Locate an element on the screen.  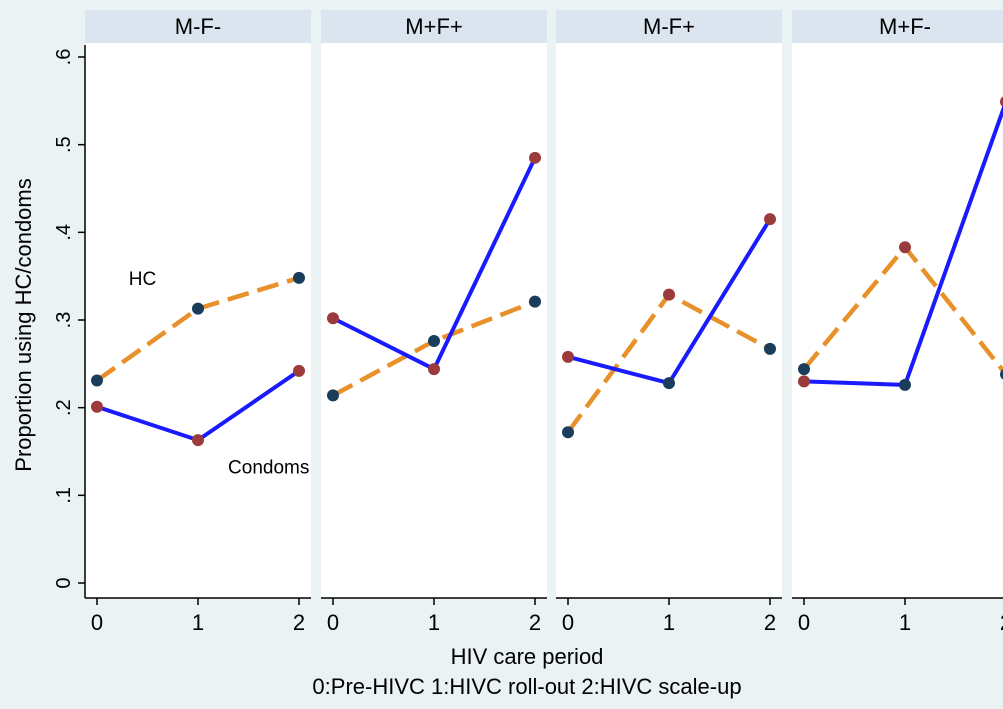
panel-title: M+F+ is located at coordinates (433, 26).